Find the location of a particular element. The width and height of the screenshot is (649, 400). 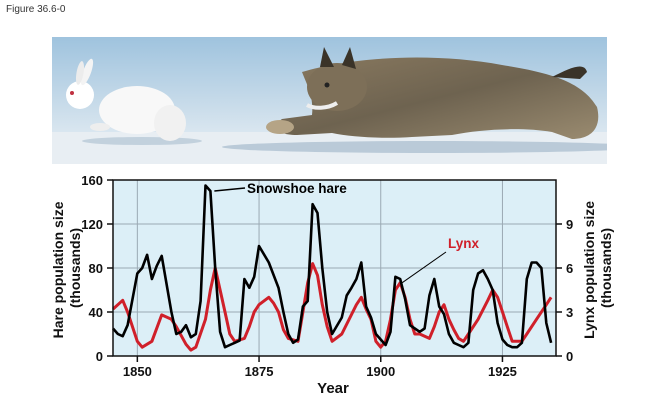

snowshoe-hare-figure is located at coordinates (126, 99).